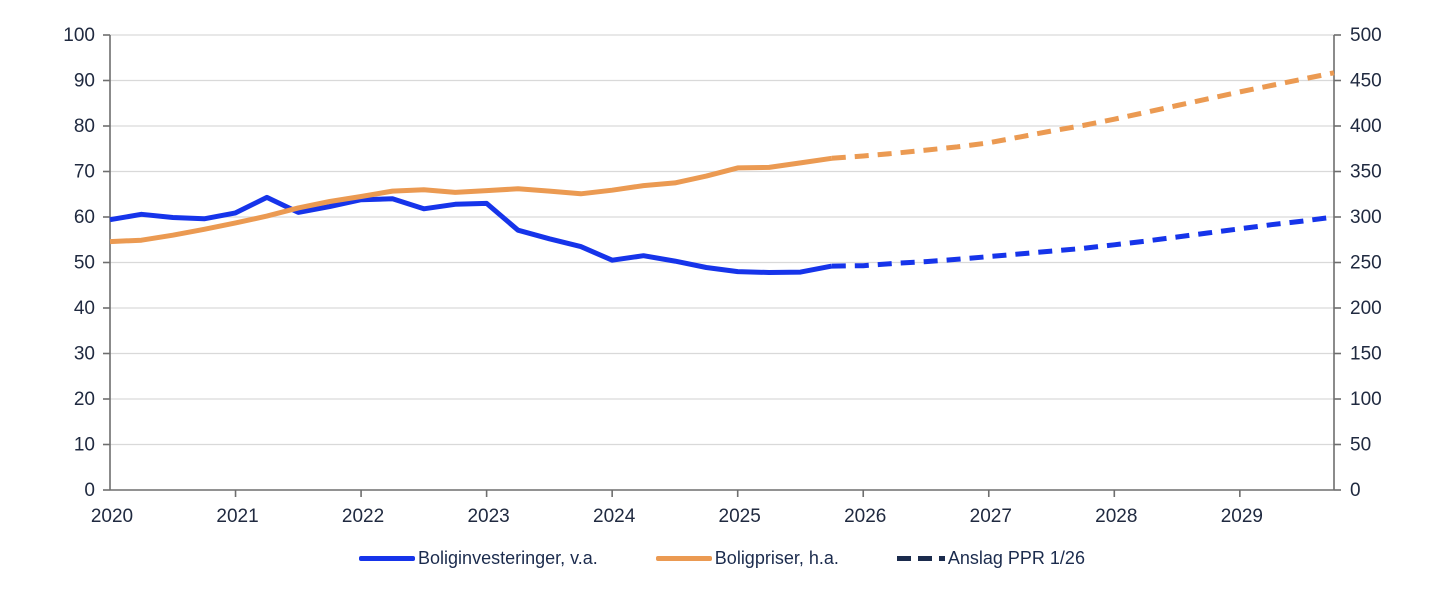 This screenshot has height=594, width=1445. I want to click on legend-label: Boliginvesteringer, v.a., so click(508, 558).